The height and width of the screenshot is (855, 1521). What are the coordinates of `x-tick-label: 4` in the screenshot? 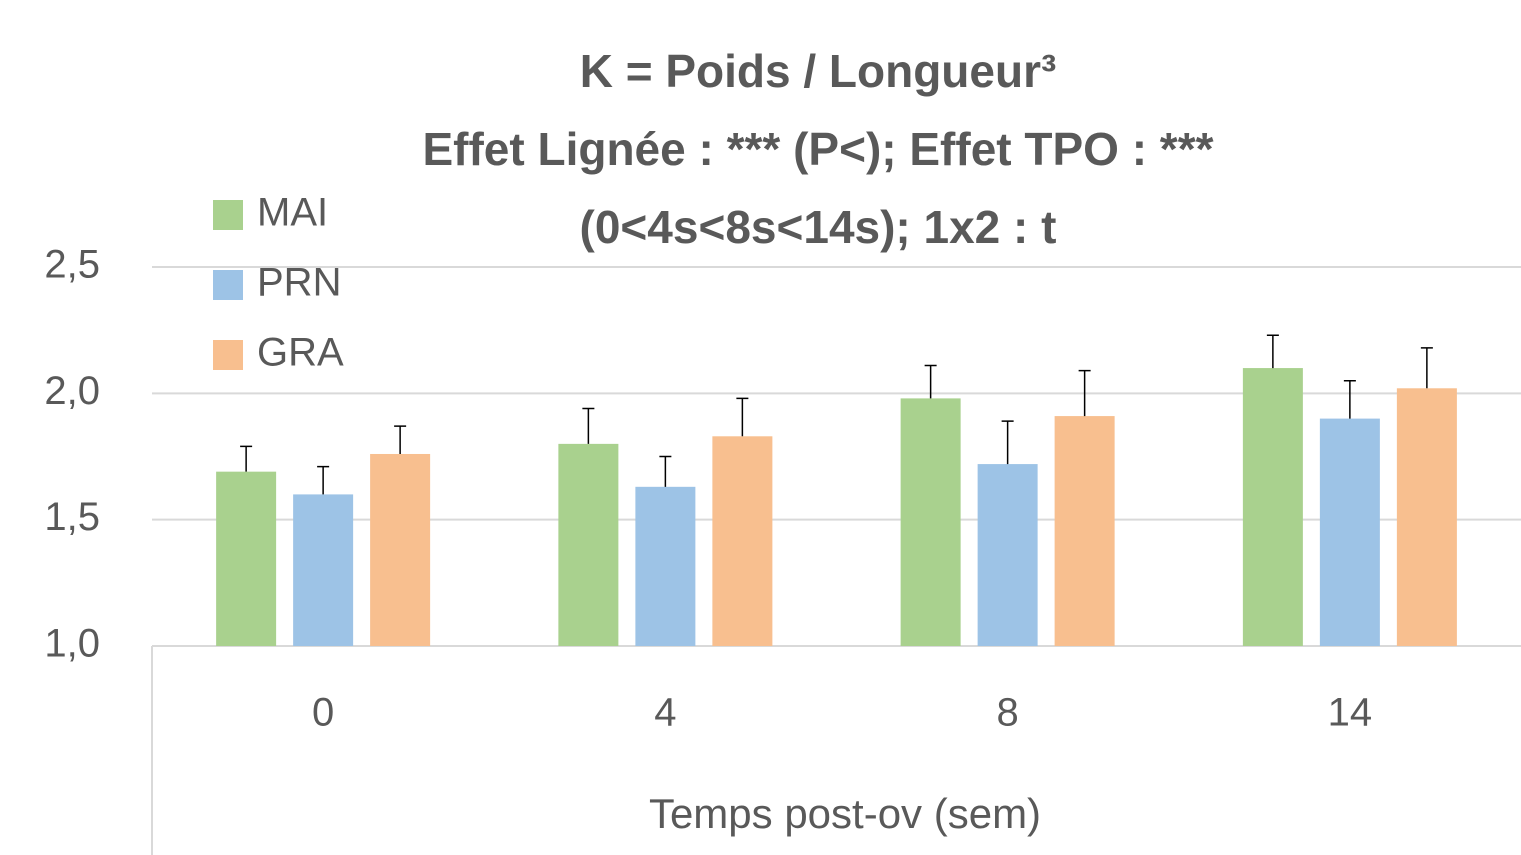 It's located at (665, 713).